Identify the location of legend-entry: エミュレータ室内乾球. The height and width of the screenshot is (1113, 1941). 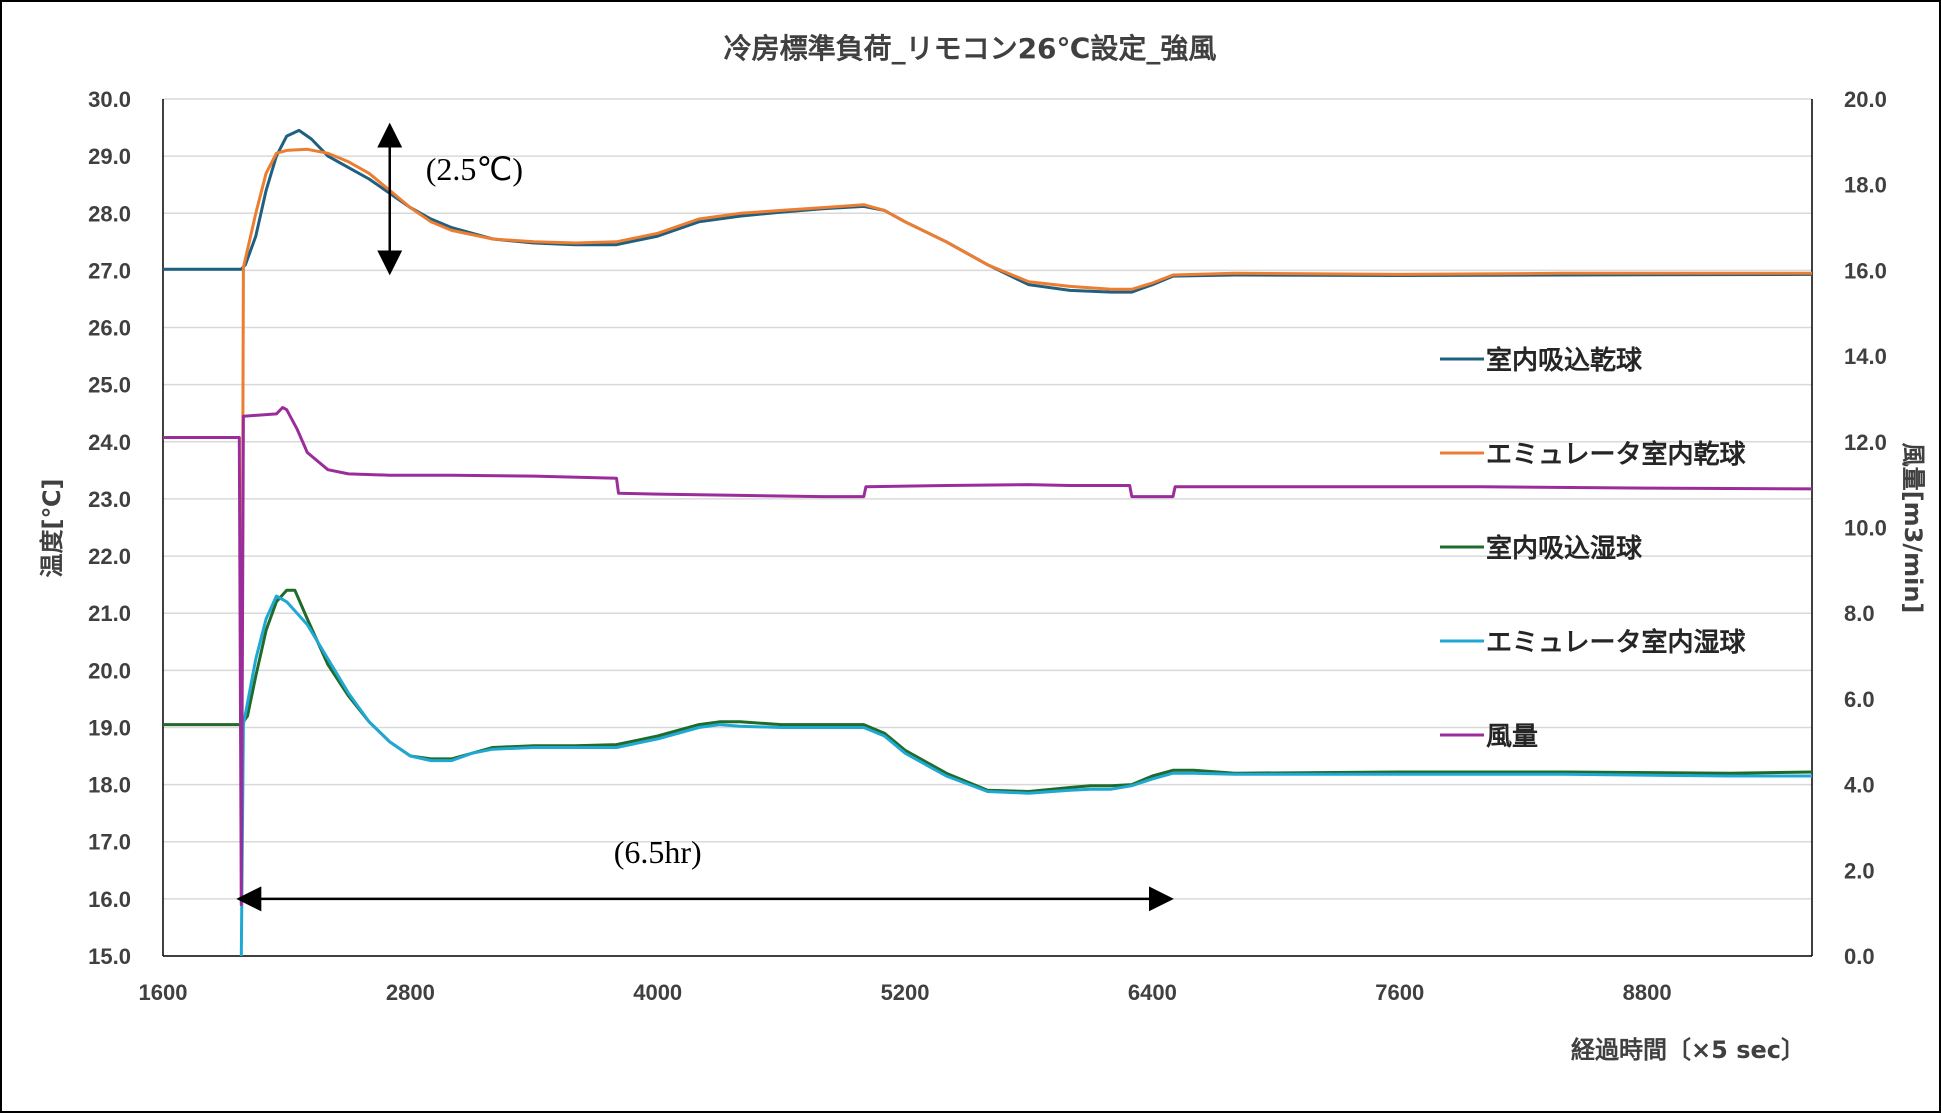
(1616, 454).